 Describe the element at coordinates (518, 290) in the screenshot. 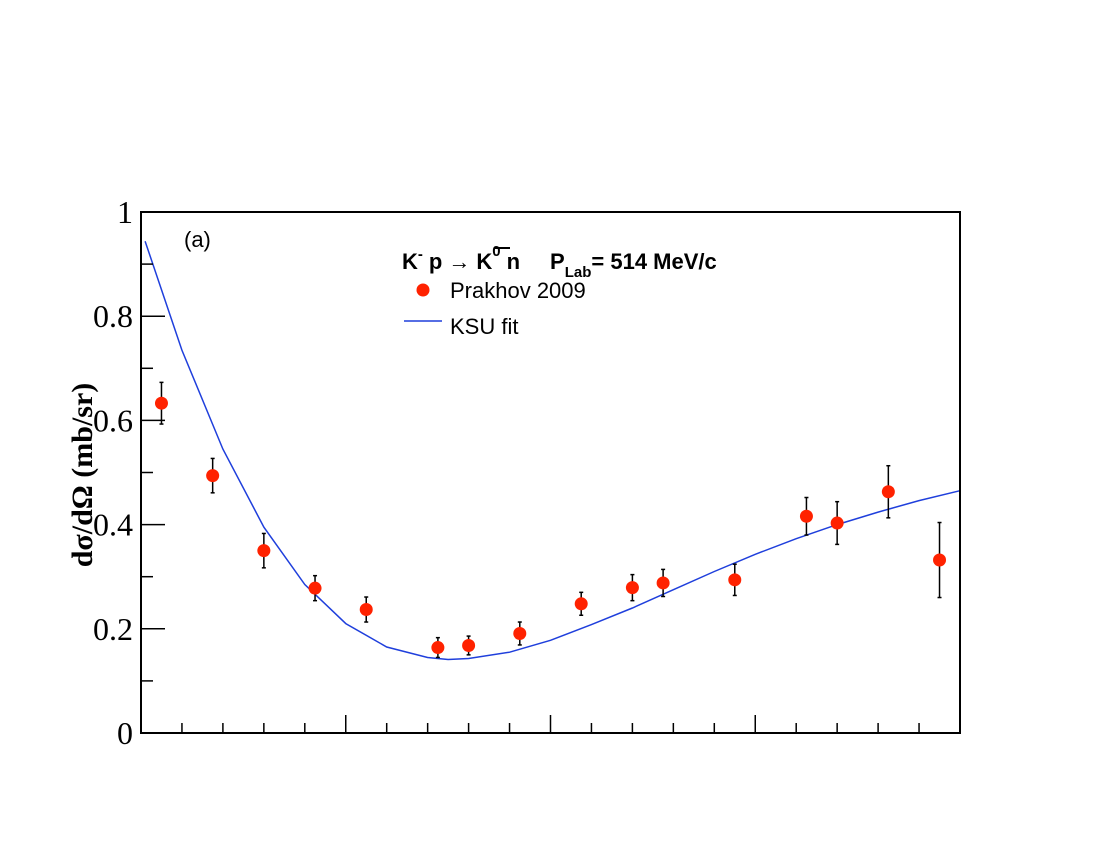

I see `legend-label-prakhov: Prakhov 2009` at that location.